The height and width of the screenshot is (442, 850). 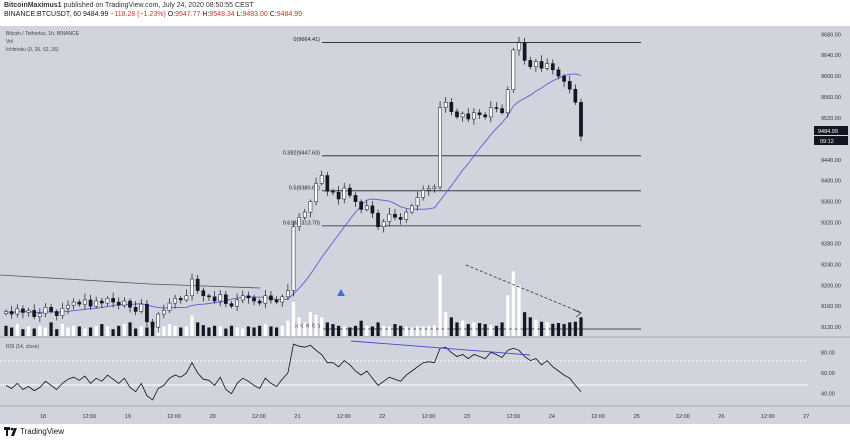 I want to click on annotations, so click(x=459, y=291).